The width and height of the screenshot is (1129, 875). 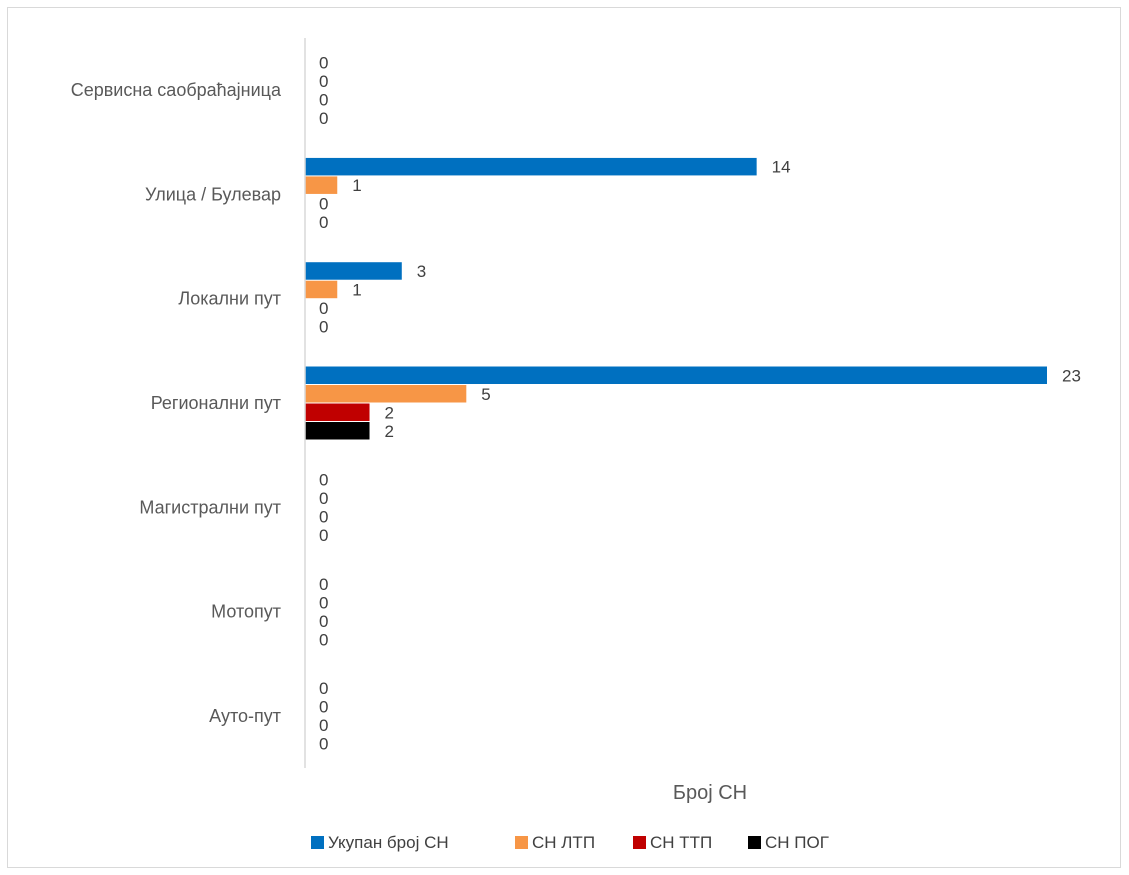 What do you see at coordinates (1071, 375) in the screenshot?
I see `data-label: 23` at bounding box center [1071, 375].